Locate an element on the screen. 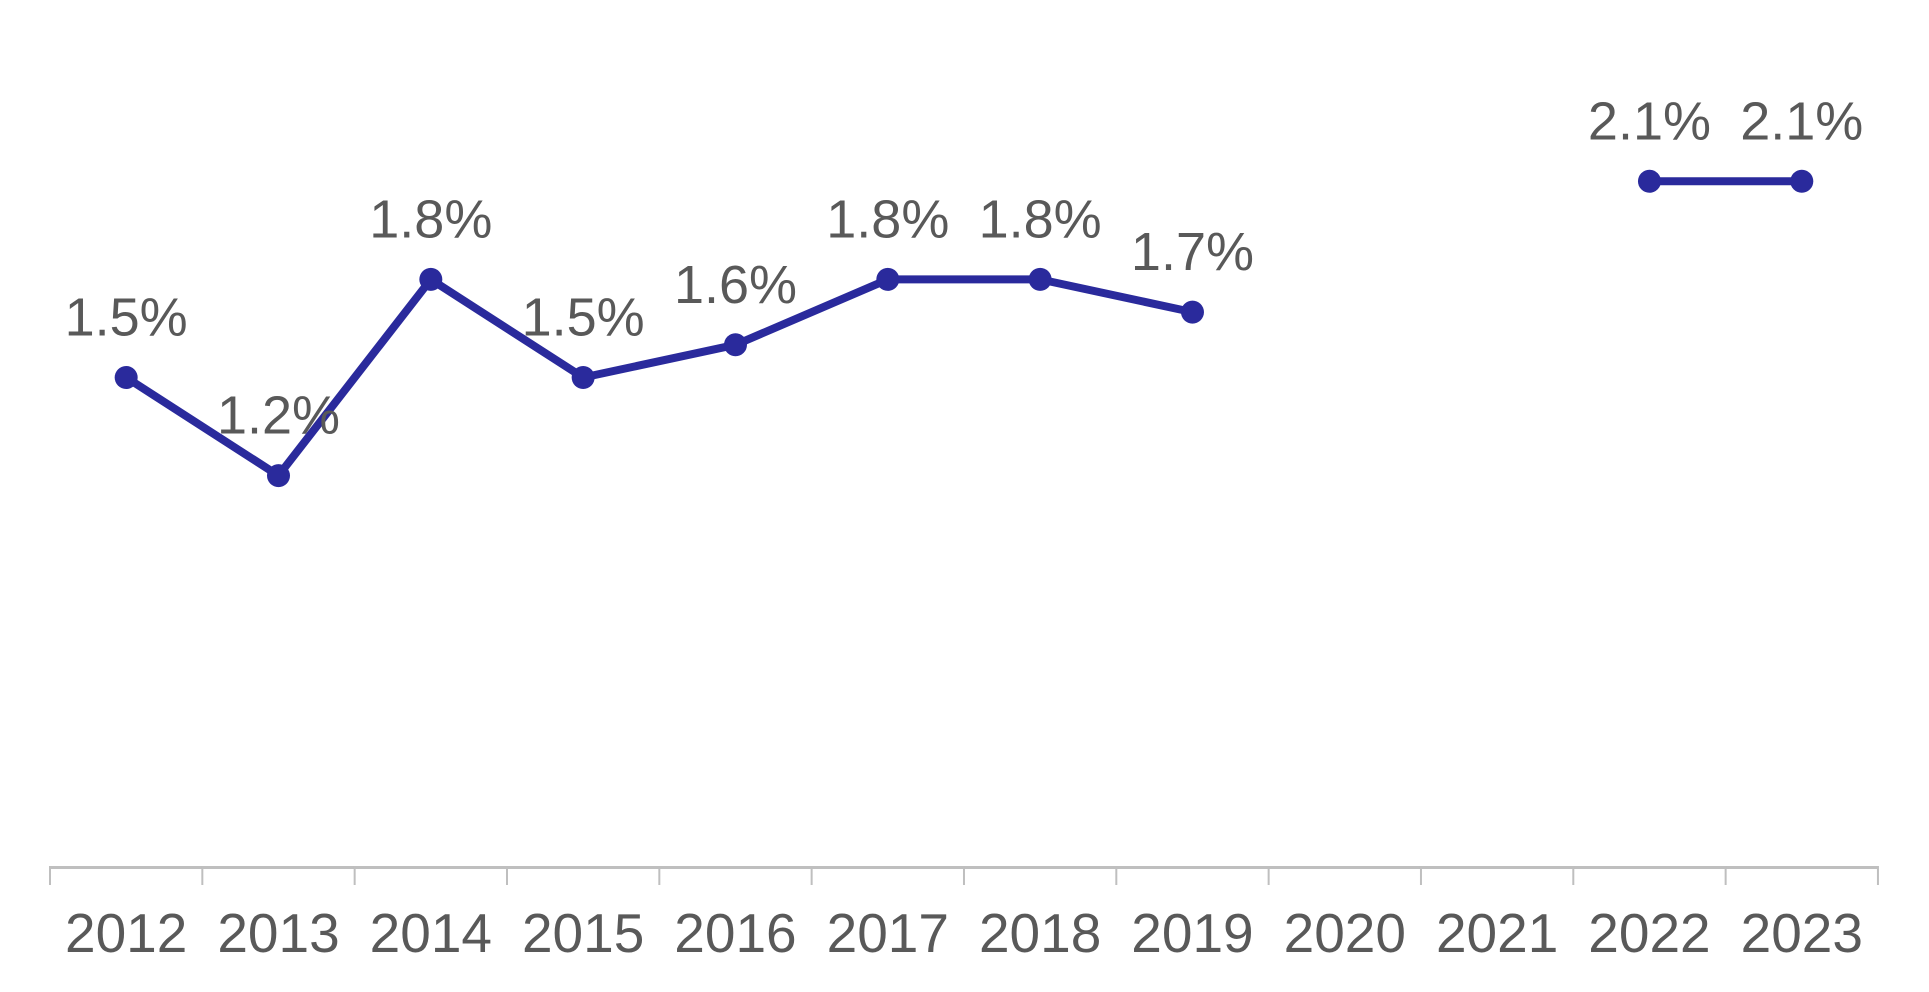 This screenshot has width=1929, height=992. data-label-2016: 1.6% is located at coordinates (735, 285).